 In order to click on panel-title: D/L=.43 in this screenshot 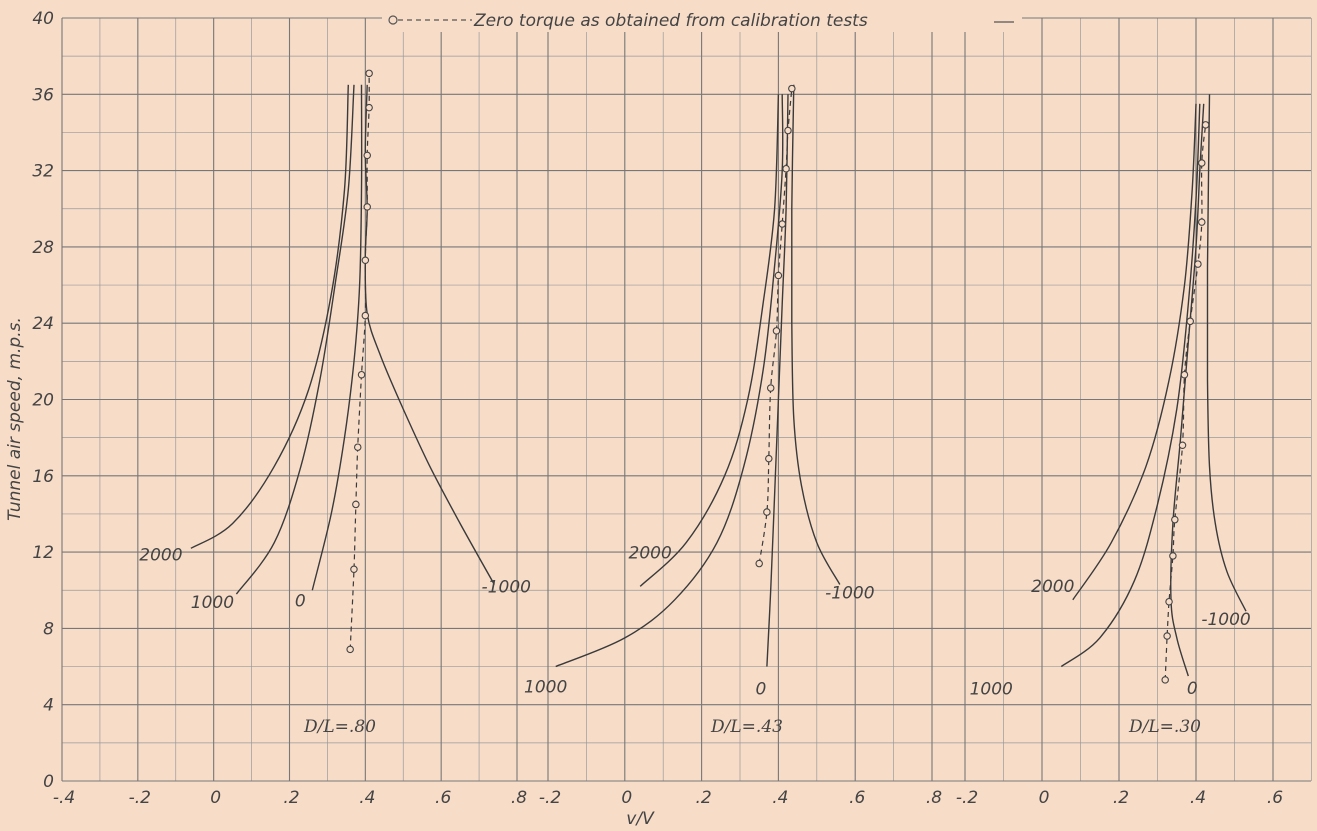, I will do `click(746, 727)`.